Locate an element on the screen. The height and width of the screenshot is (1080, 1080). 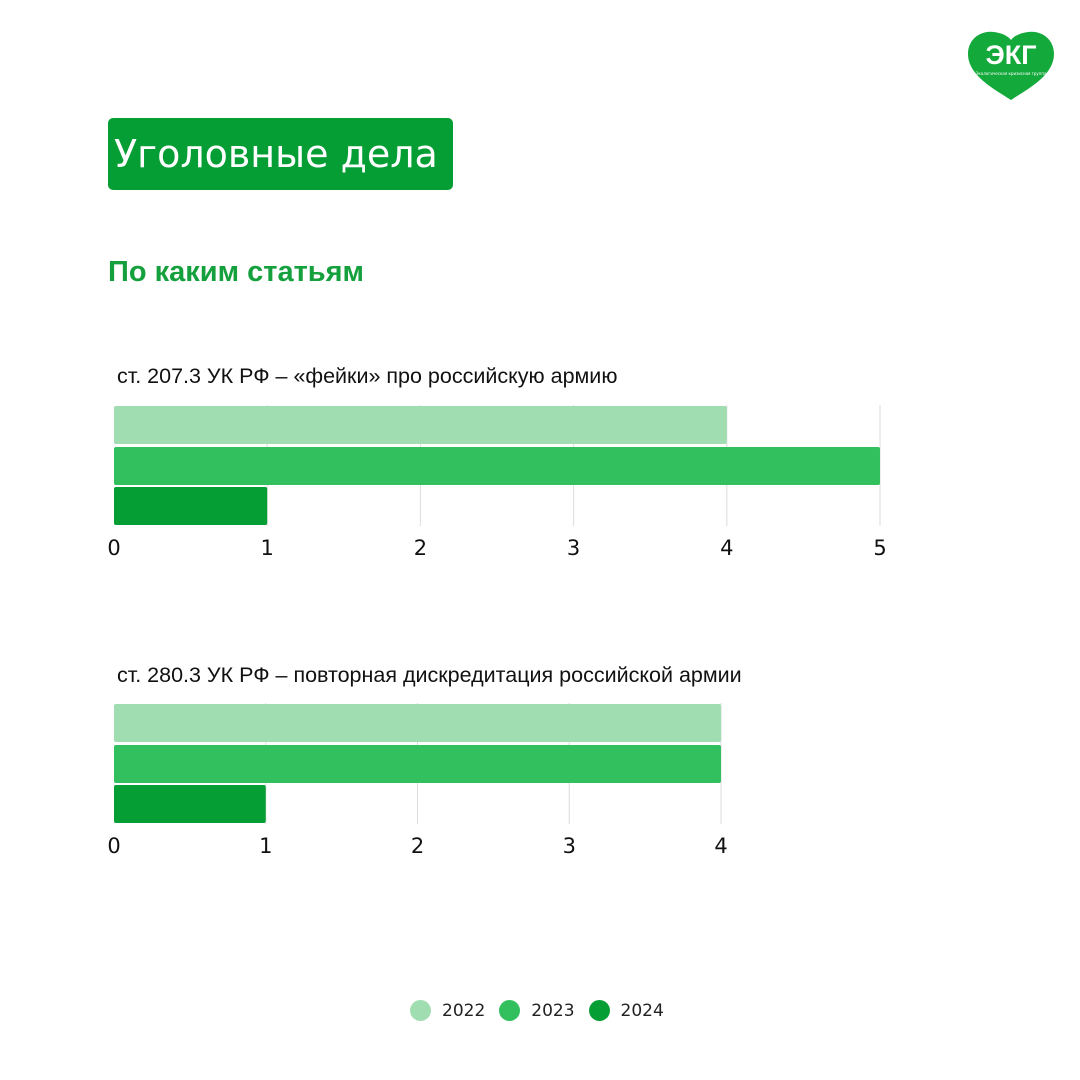
legend-item-2022: 2022 is located at coordinates (447, 1010).